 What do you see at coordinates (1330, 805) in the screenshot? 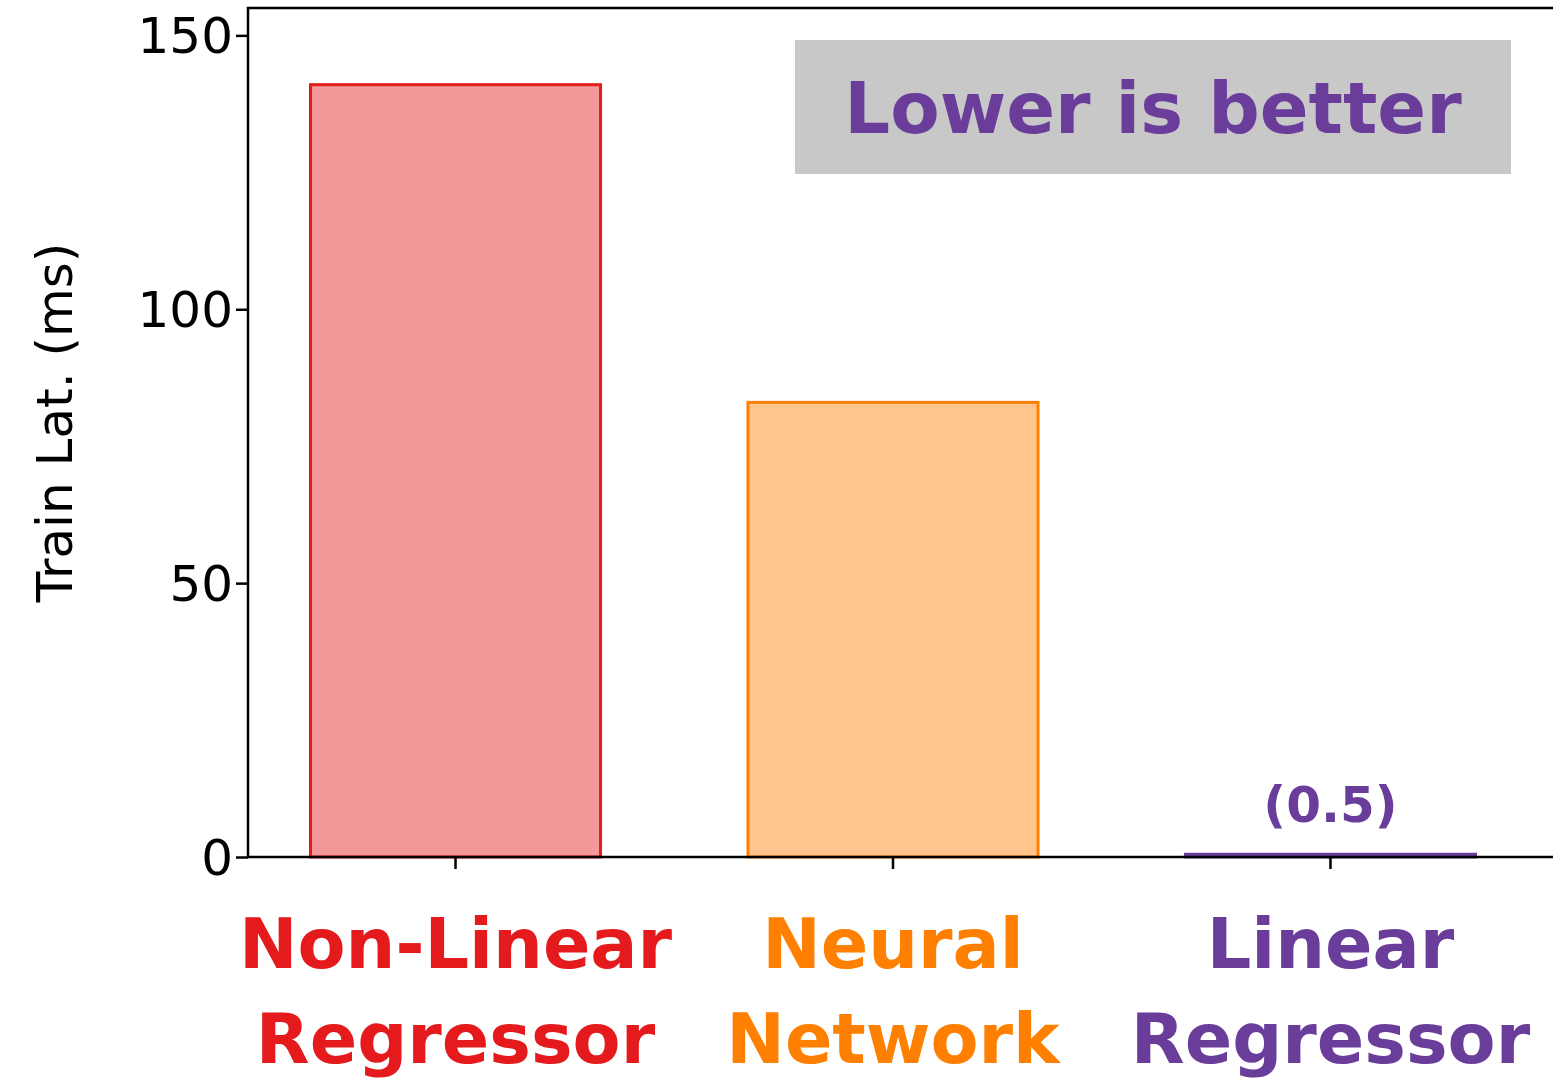
I see `data-label: (0.5)` at bounding box center [1330, 805].